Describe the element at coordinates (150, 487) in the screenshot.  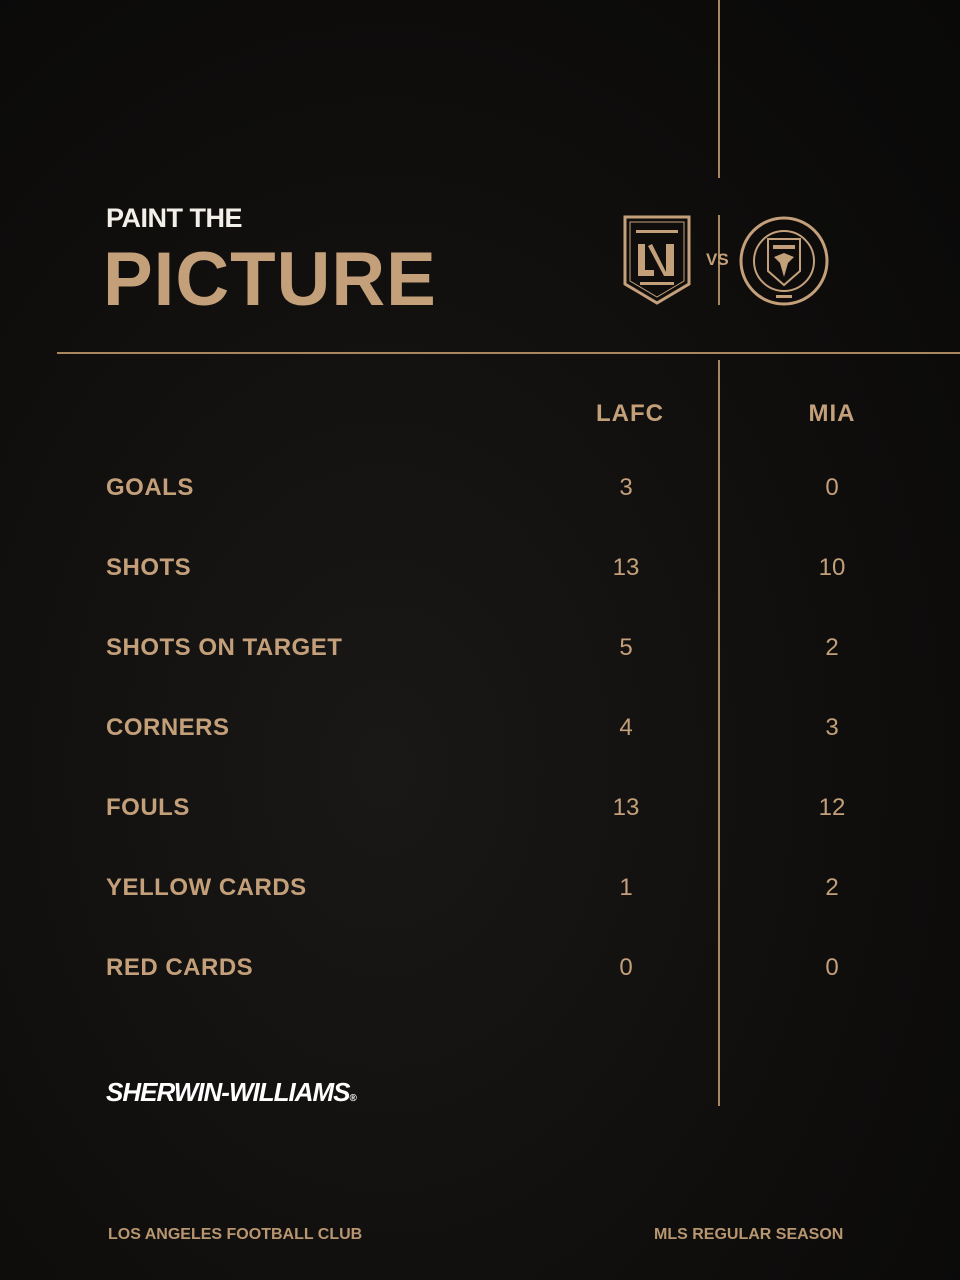
I see `stat-label: GOALS` at that location.